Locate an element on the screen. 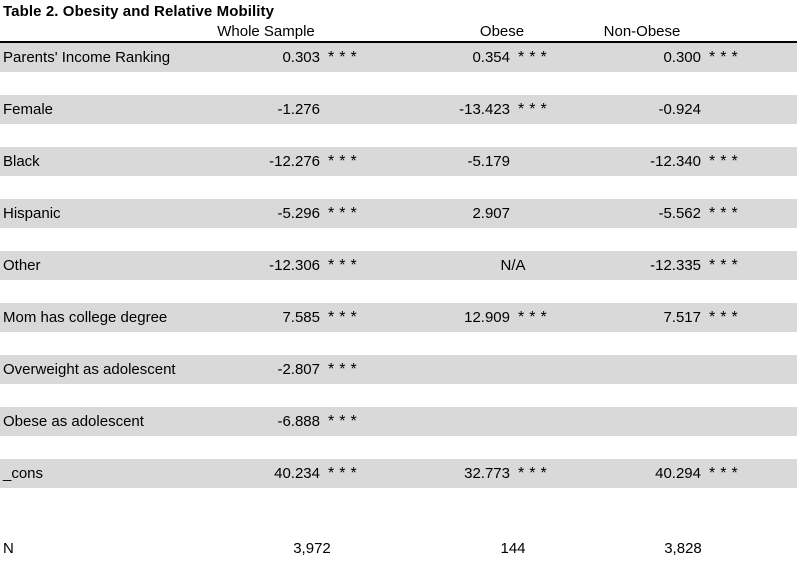 The height and width of the screenshot is (562, 797). row-label: Obese as adolescent is located at coordinates (73, 421).